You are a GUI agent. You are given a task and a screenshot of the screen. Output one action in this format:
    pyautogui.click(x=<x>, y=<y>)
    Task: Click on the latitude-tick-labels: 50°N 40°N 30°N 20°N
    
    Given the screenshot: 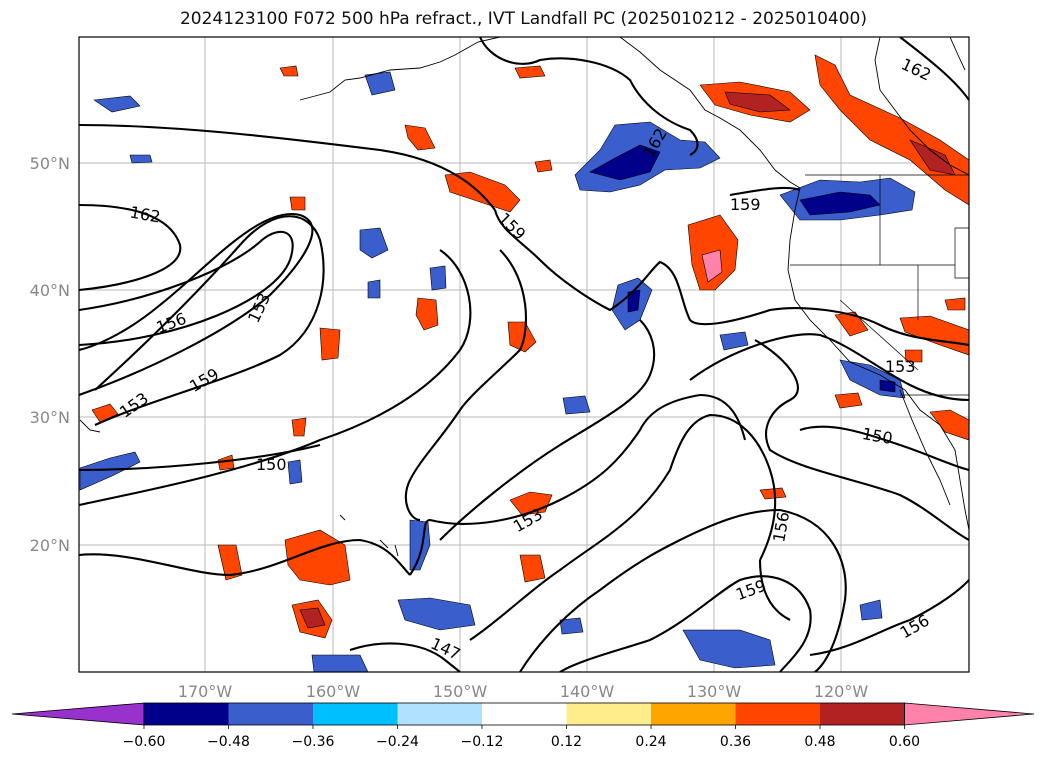 What is the action you would take?
    pyautogui.click(x=50, y=354)
    